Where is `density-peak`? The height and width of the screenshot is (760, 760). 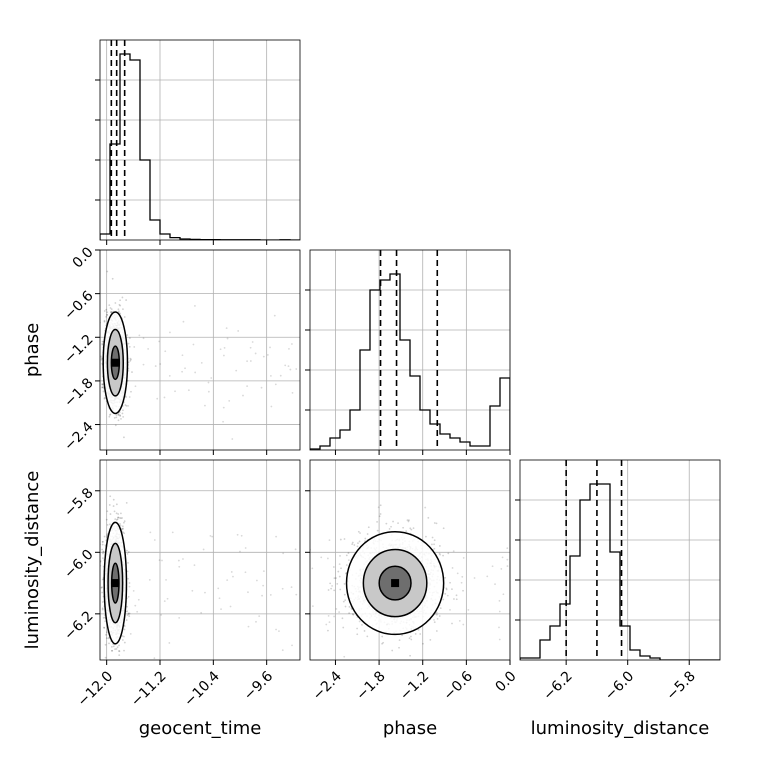 density-peak is located at coordinates (115, 362).